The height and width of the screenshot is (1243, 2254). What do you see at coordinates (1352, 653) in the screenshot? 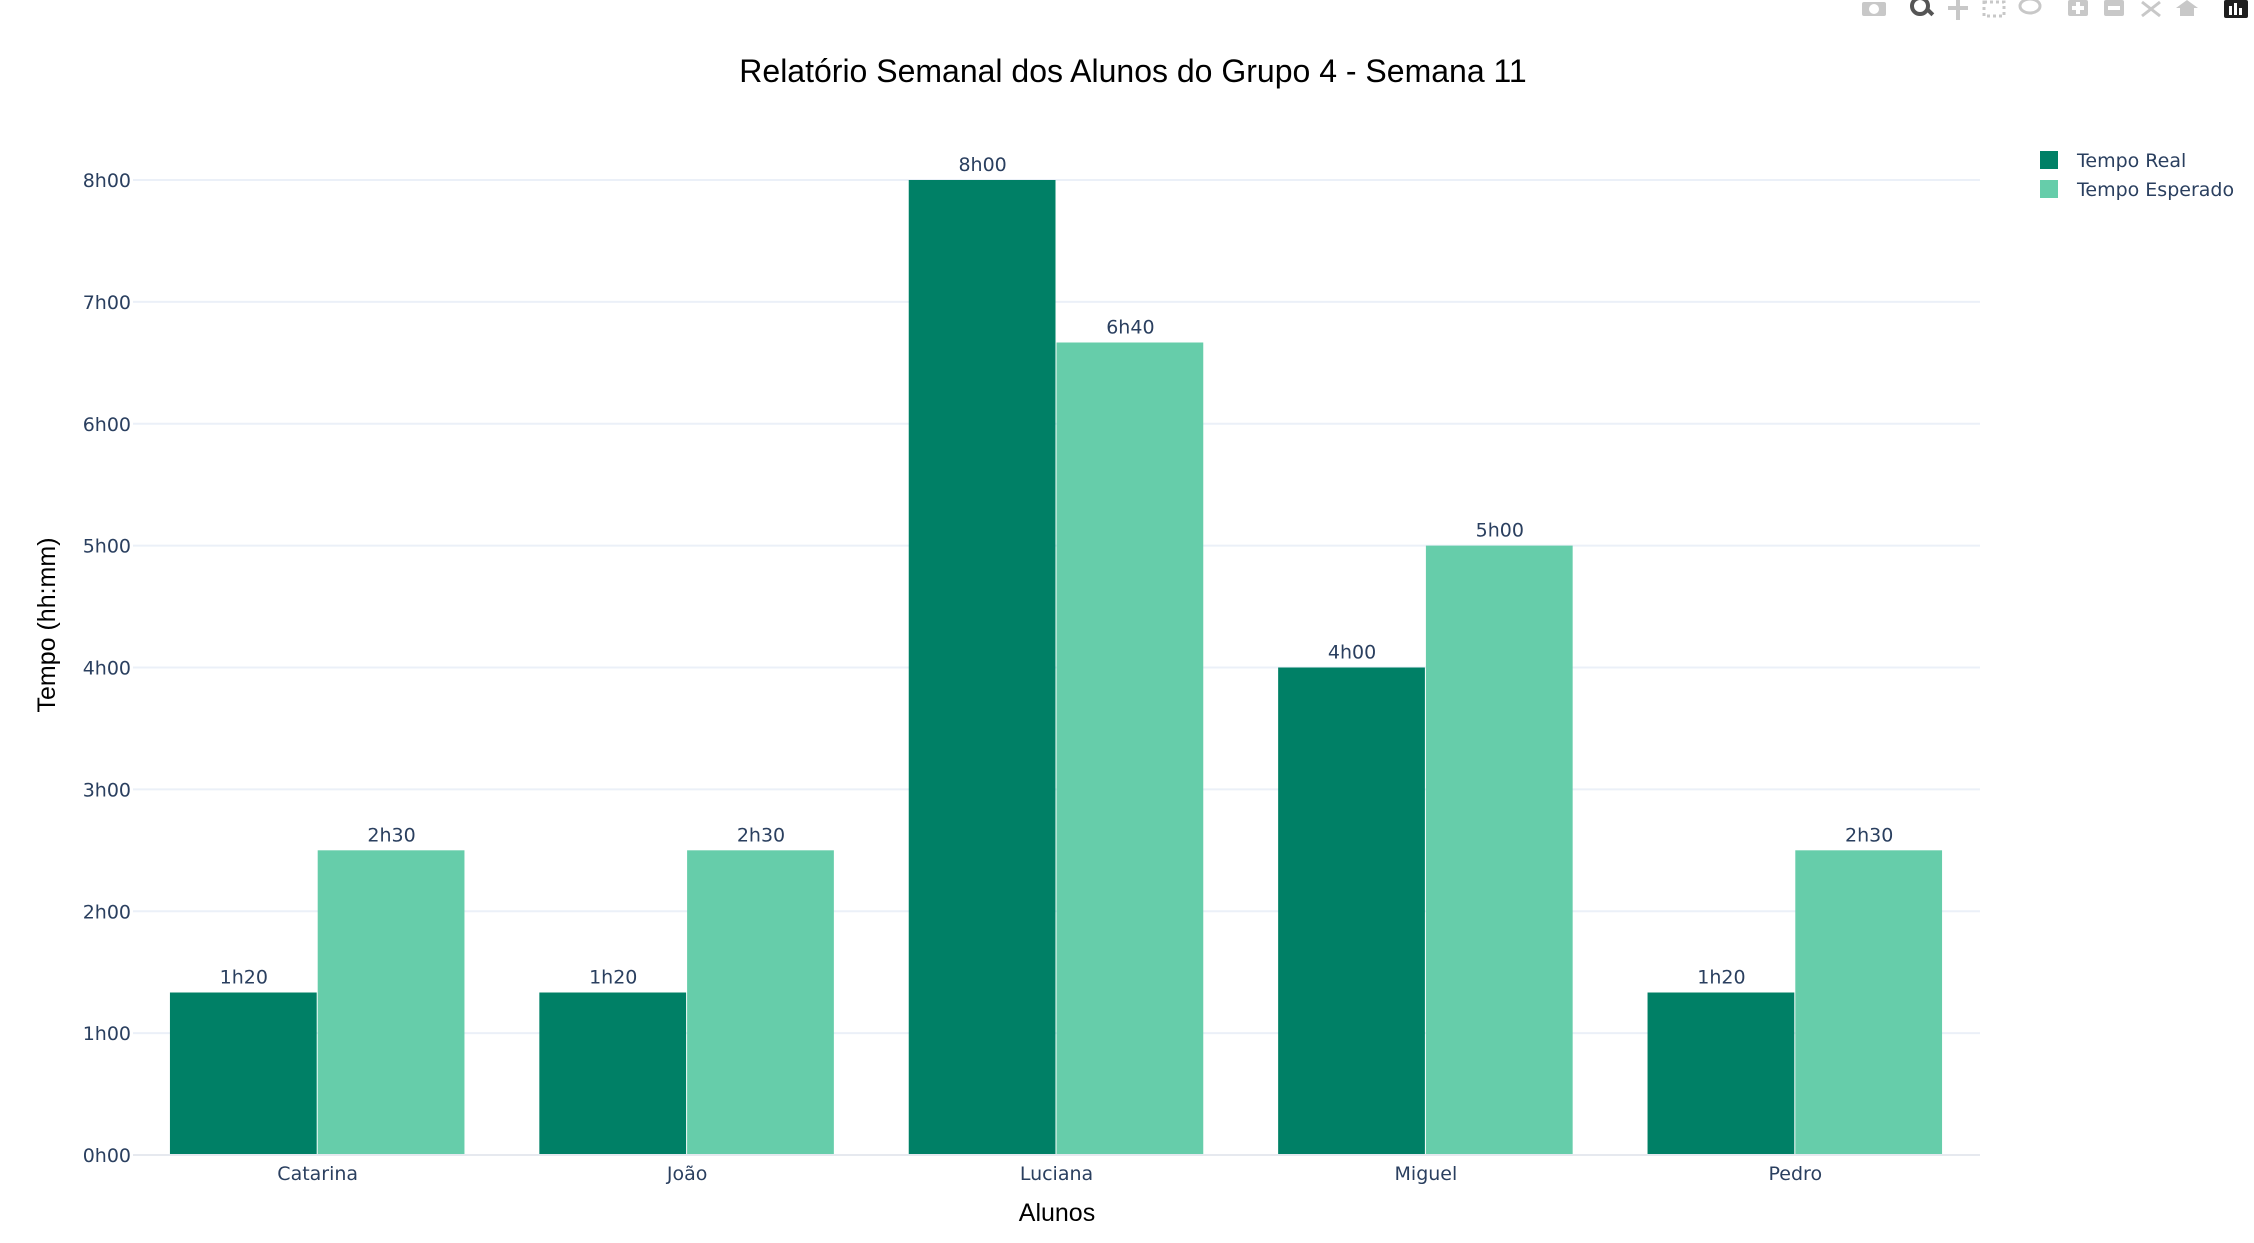
I see `bar-value-label: 4h00` at bounding box center [1352, 653].